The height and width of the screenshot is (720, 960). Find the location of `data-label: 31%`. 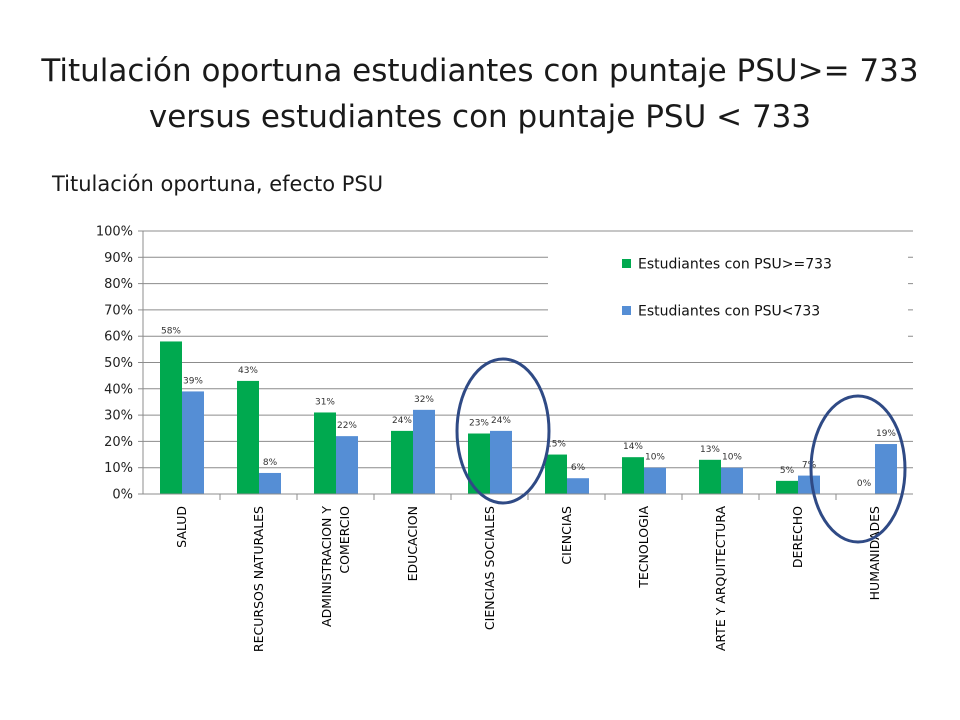

data-label: 31% is located at coordinates (325, 402).